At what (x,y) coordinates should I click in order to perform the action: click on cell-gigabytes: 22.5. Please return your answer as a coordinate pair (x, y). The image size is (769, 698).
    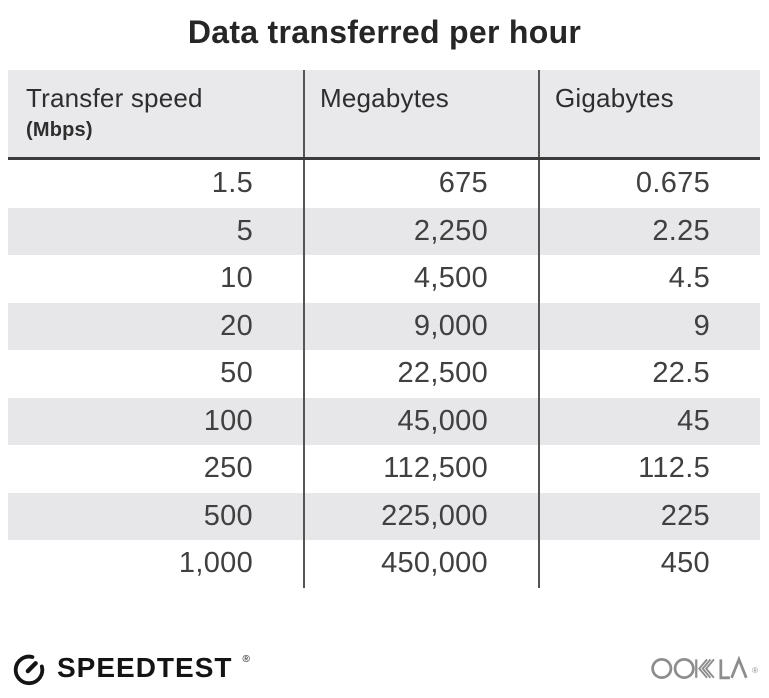
    Looking at the image, I should click on (649, 374).